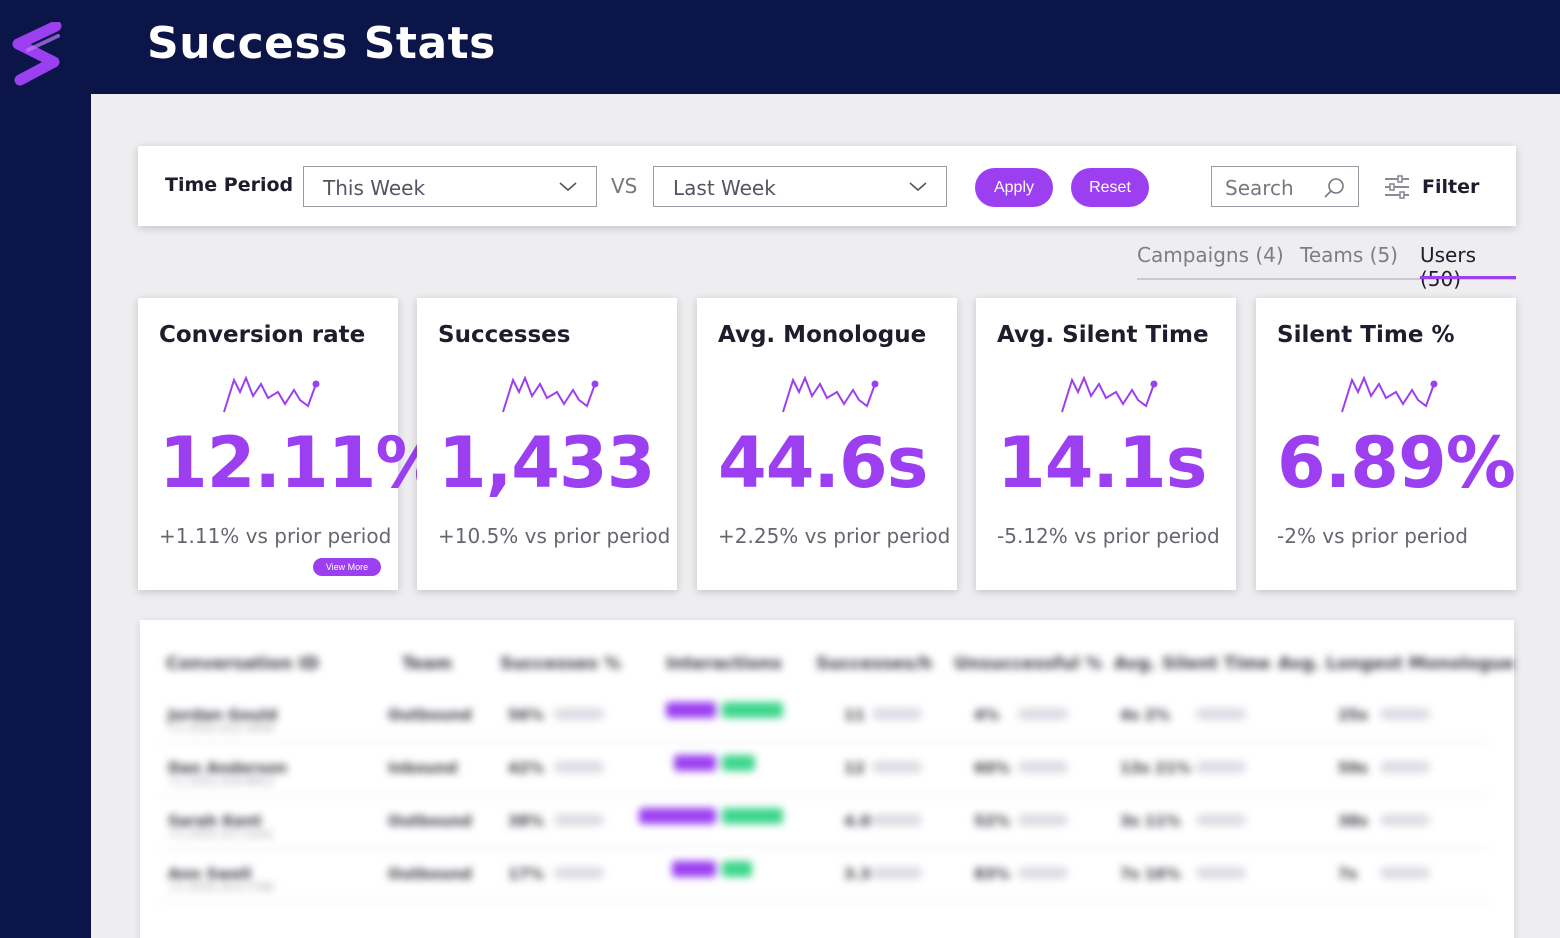 Image resolution: width=1560 pixels, height=938 pixels. Describe the element at coordinates (1353, 768) in the screenshot. I see `row-monologue: 59s` at that location.